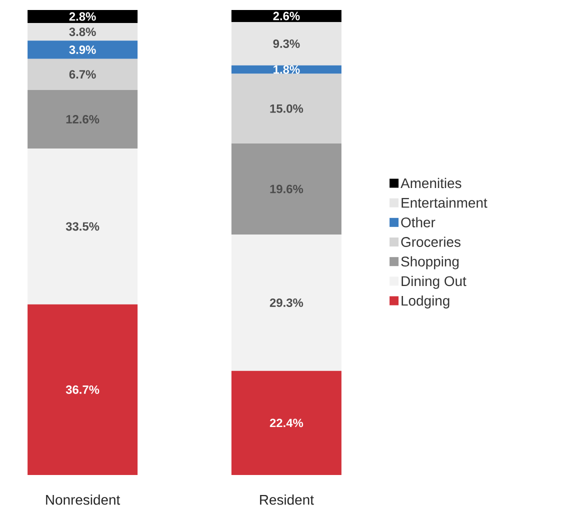 Image resolution: width=562 pixels, height=527 pixels. I want to click on legend-label: Other, so click(418, 222).